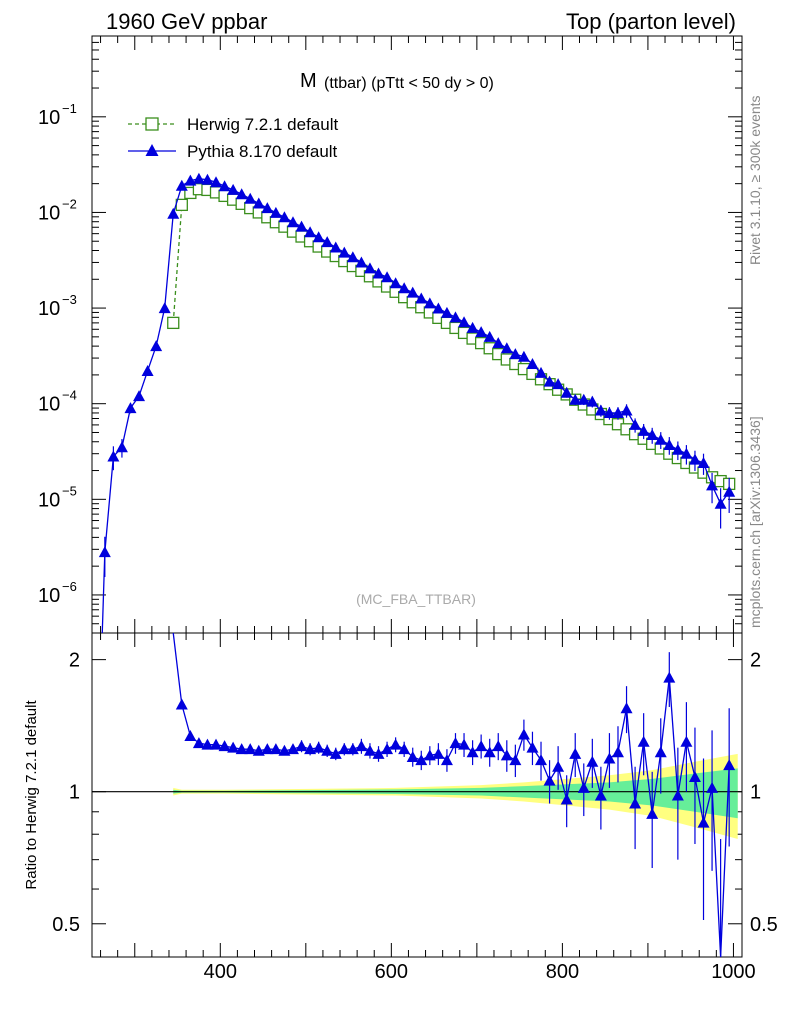  I want to click on legend-herwig-label: Herwig 7.2.1 default, so click(262, 124).